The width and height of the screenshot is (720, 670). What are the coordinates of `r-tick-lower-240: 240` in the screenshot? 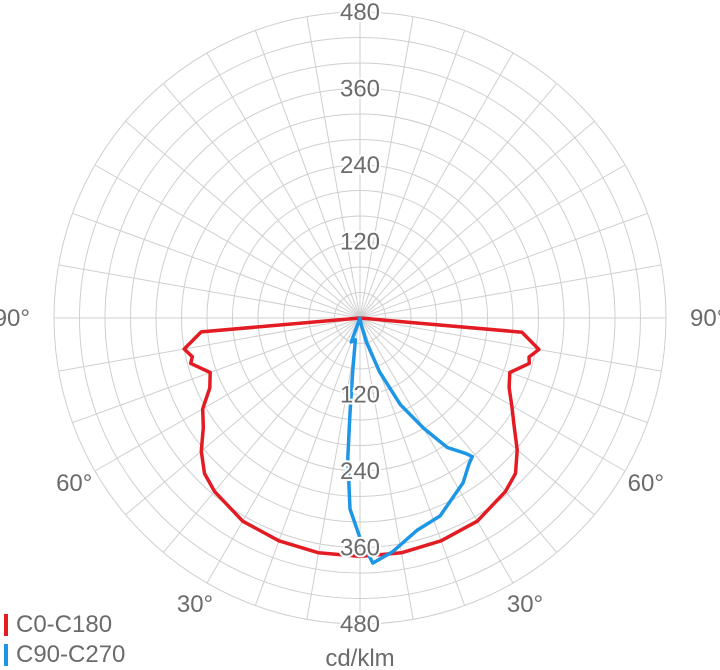 It's located at (360, 471).